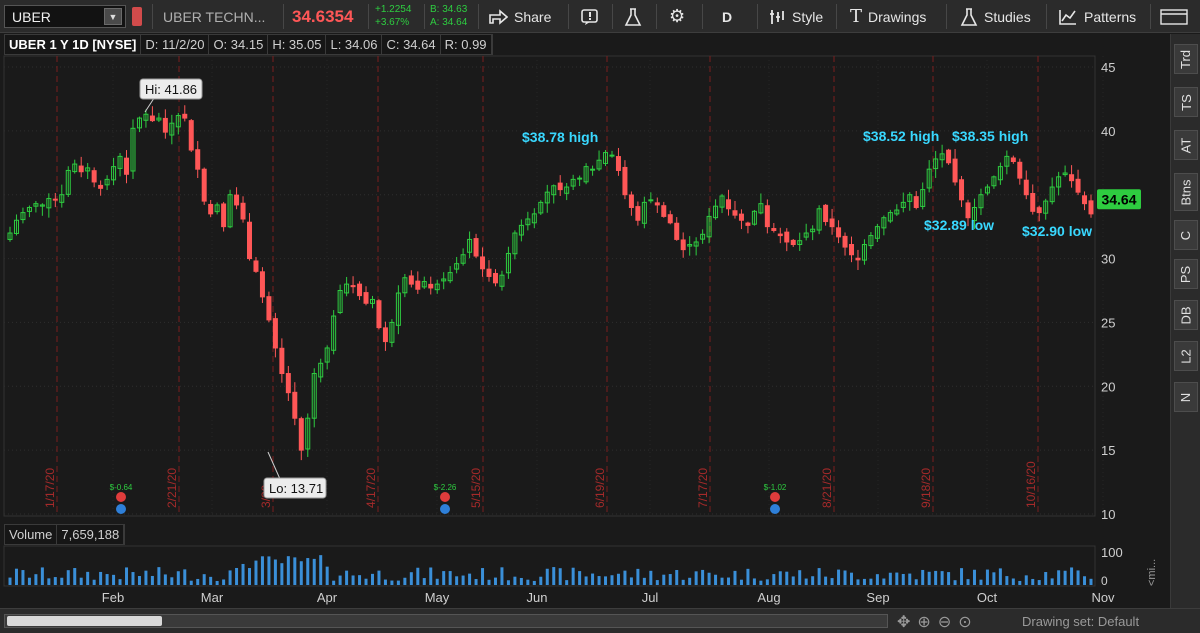 The width and height of the screenshot is (1200, 633). What do you see at coordinates (297, 44) in the screenshot?
I see `bar-high: H: 35.05` at bounding box center [297, 44].